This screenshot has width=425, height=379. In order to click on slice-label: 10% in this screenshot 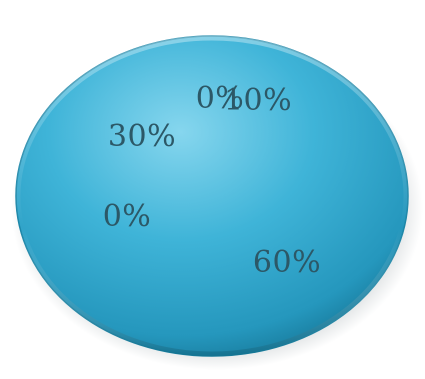, I will do `click(258, 100)`.